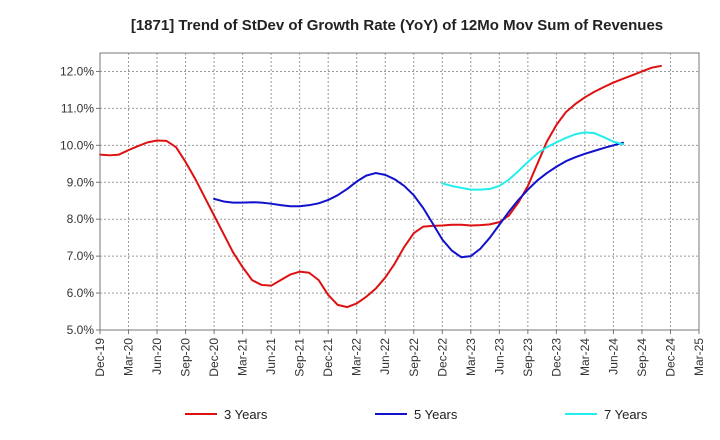  Describe the element at coordinates (81, 330) in the screenshot. I see `y-tick-label: 5.0%` at that location.